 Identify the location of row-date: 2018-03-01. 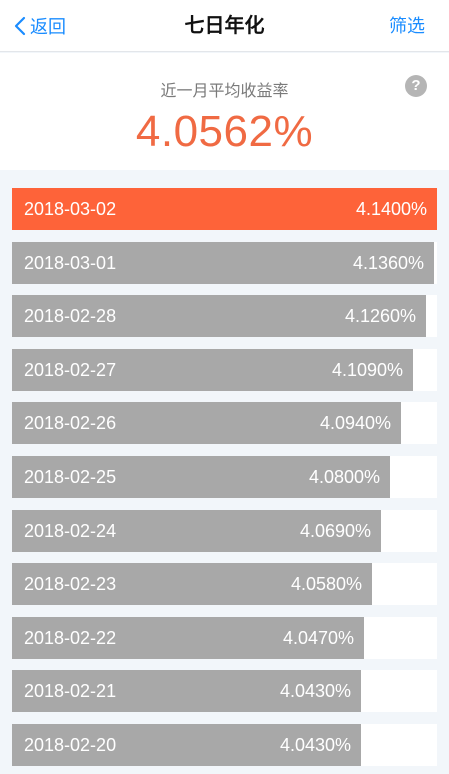
(70, 262).